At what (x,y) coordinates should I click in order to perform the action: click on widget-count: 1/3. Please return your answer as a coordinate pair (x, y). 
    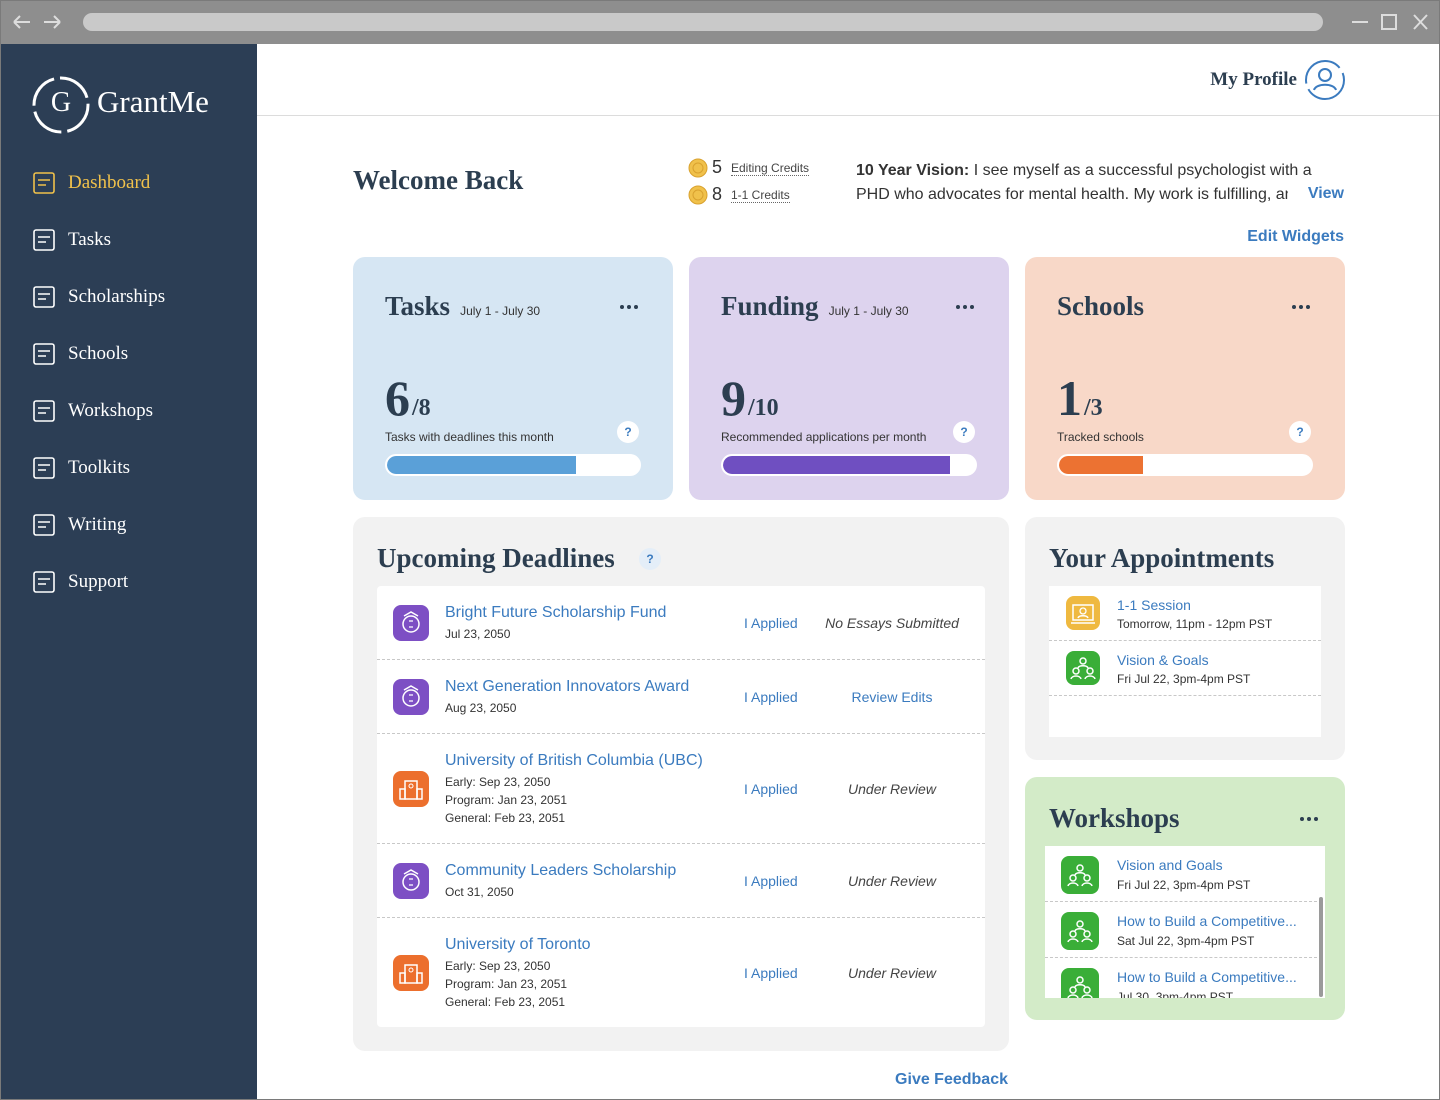
    Looking at the image, I should click on (1080, 398).